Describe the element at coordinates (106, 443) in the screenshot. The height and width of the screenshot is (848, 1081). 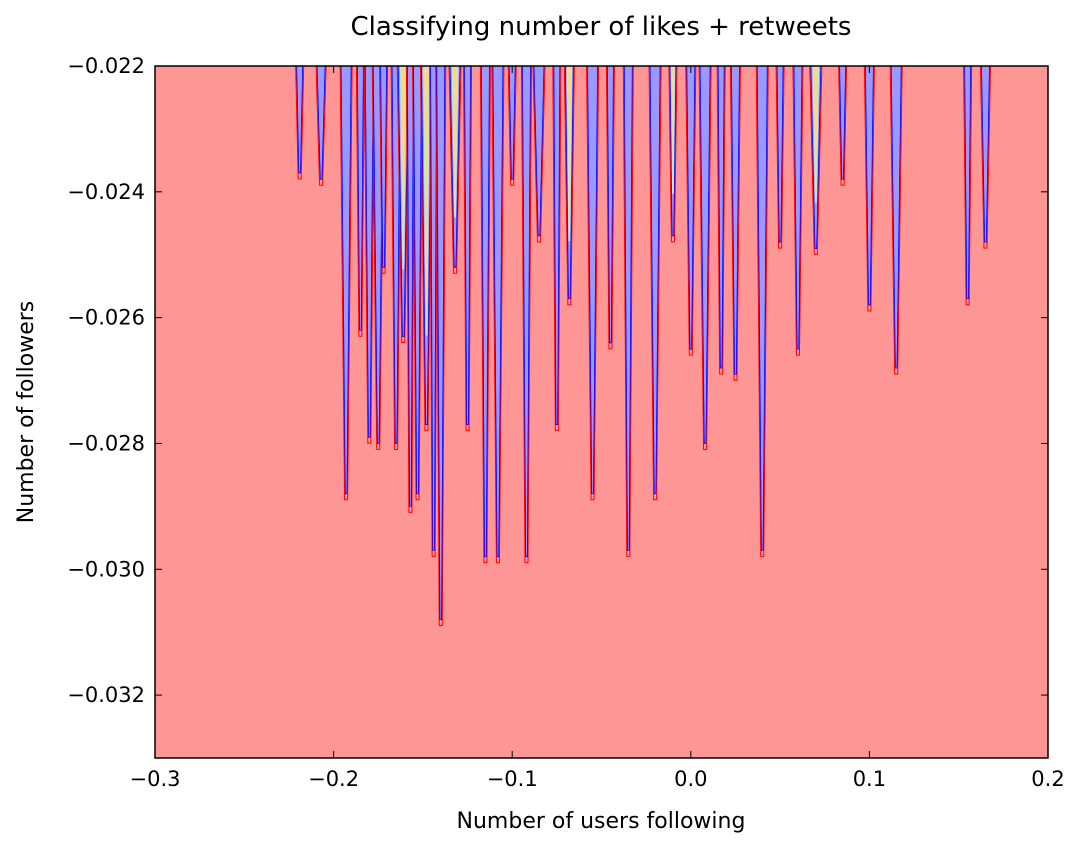
I see `y-tick-label: −0.028` at that location.